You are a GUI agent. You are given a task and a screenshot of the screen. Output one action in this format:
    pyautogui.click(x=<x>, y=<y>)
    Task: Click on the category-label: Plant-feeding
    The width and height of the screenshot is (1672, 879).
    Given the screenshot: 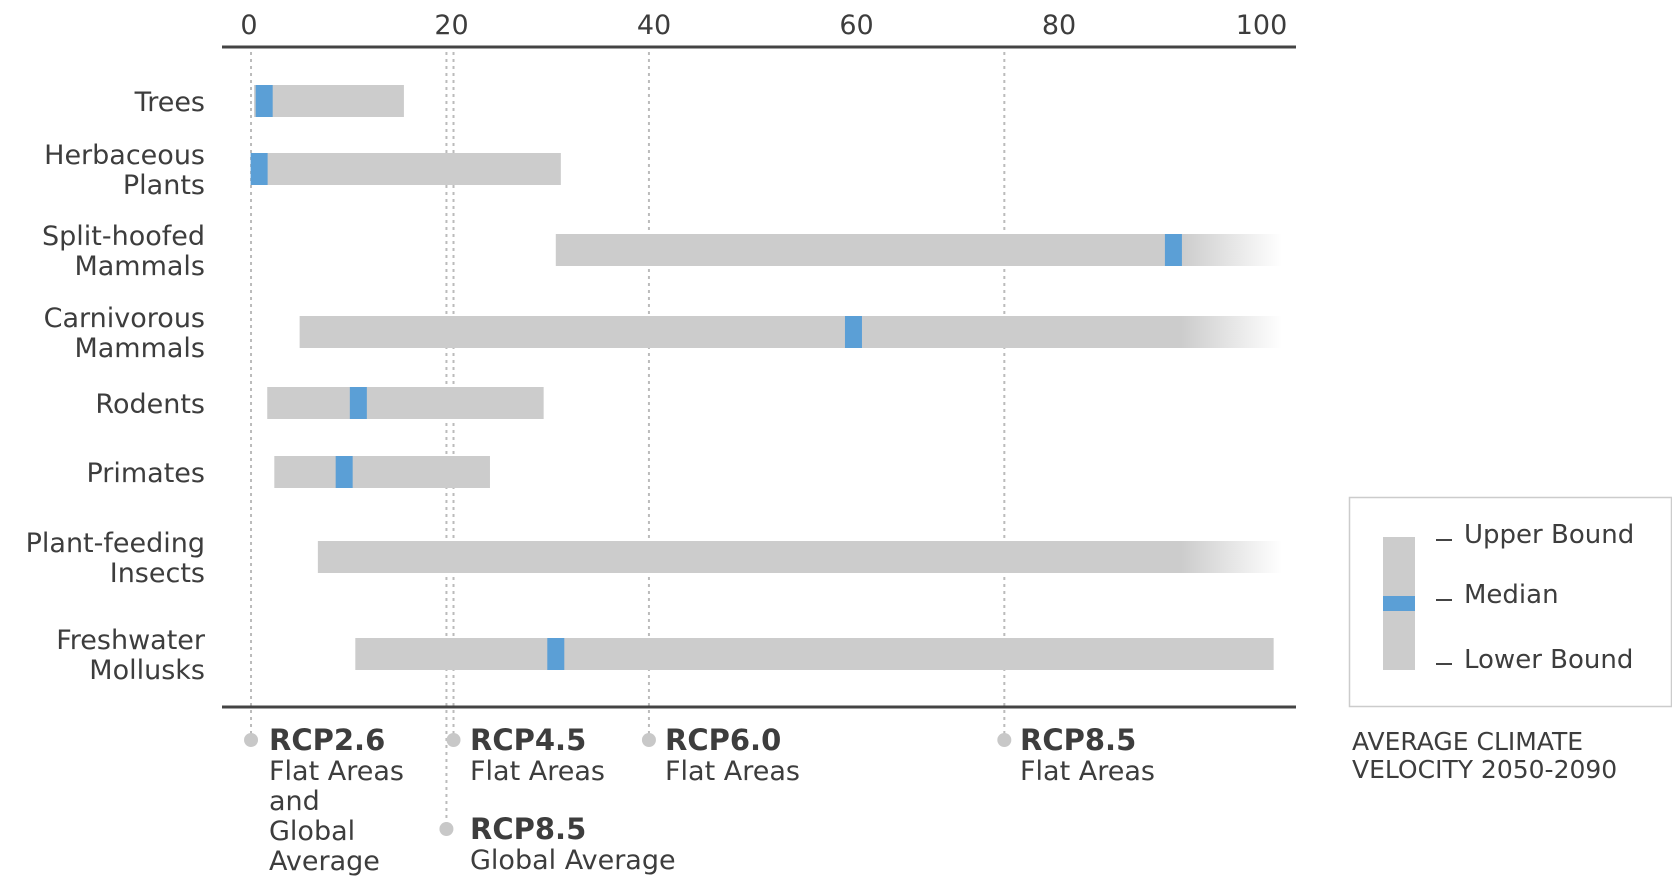 What is the action you would take?
    pyautogui.click(x=115, y=543)
    